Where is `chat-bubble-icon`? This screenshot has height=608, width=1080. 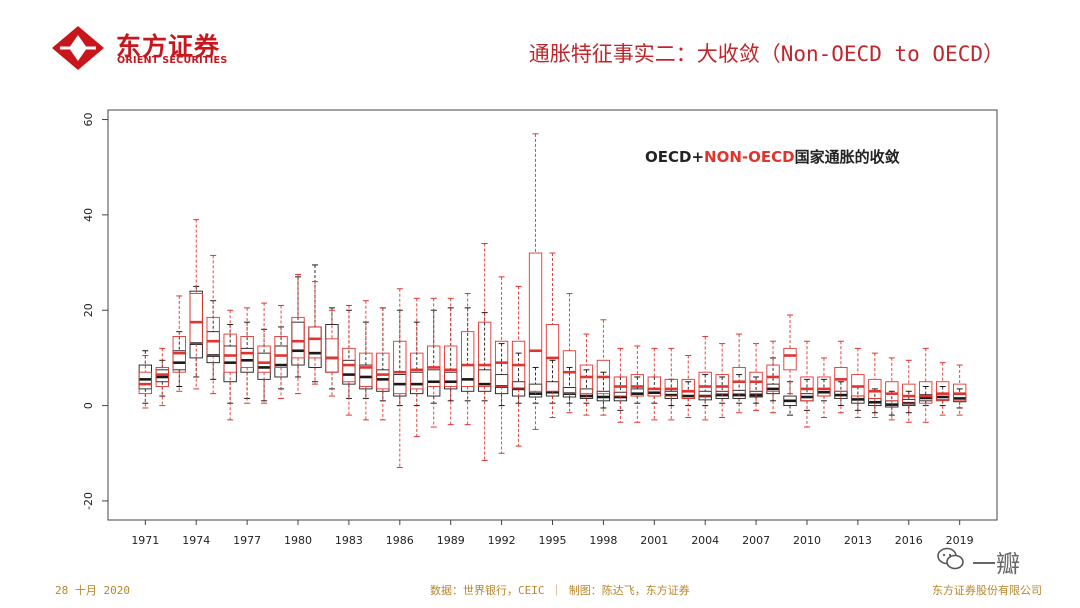
chat-bubble-icon is located at coordinates (950, 558).